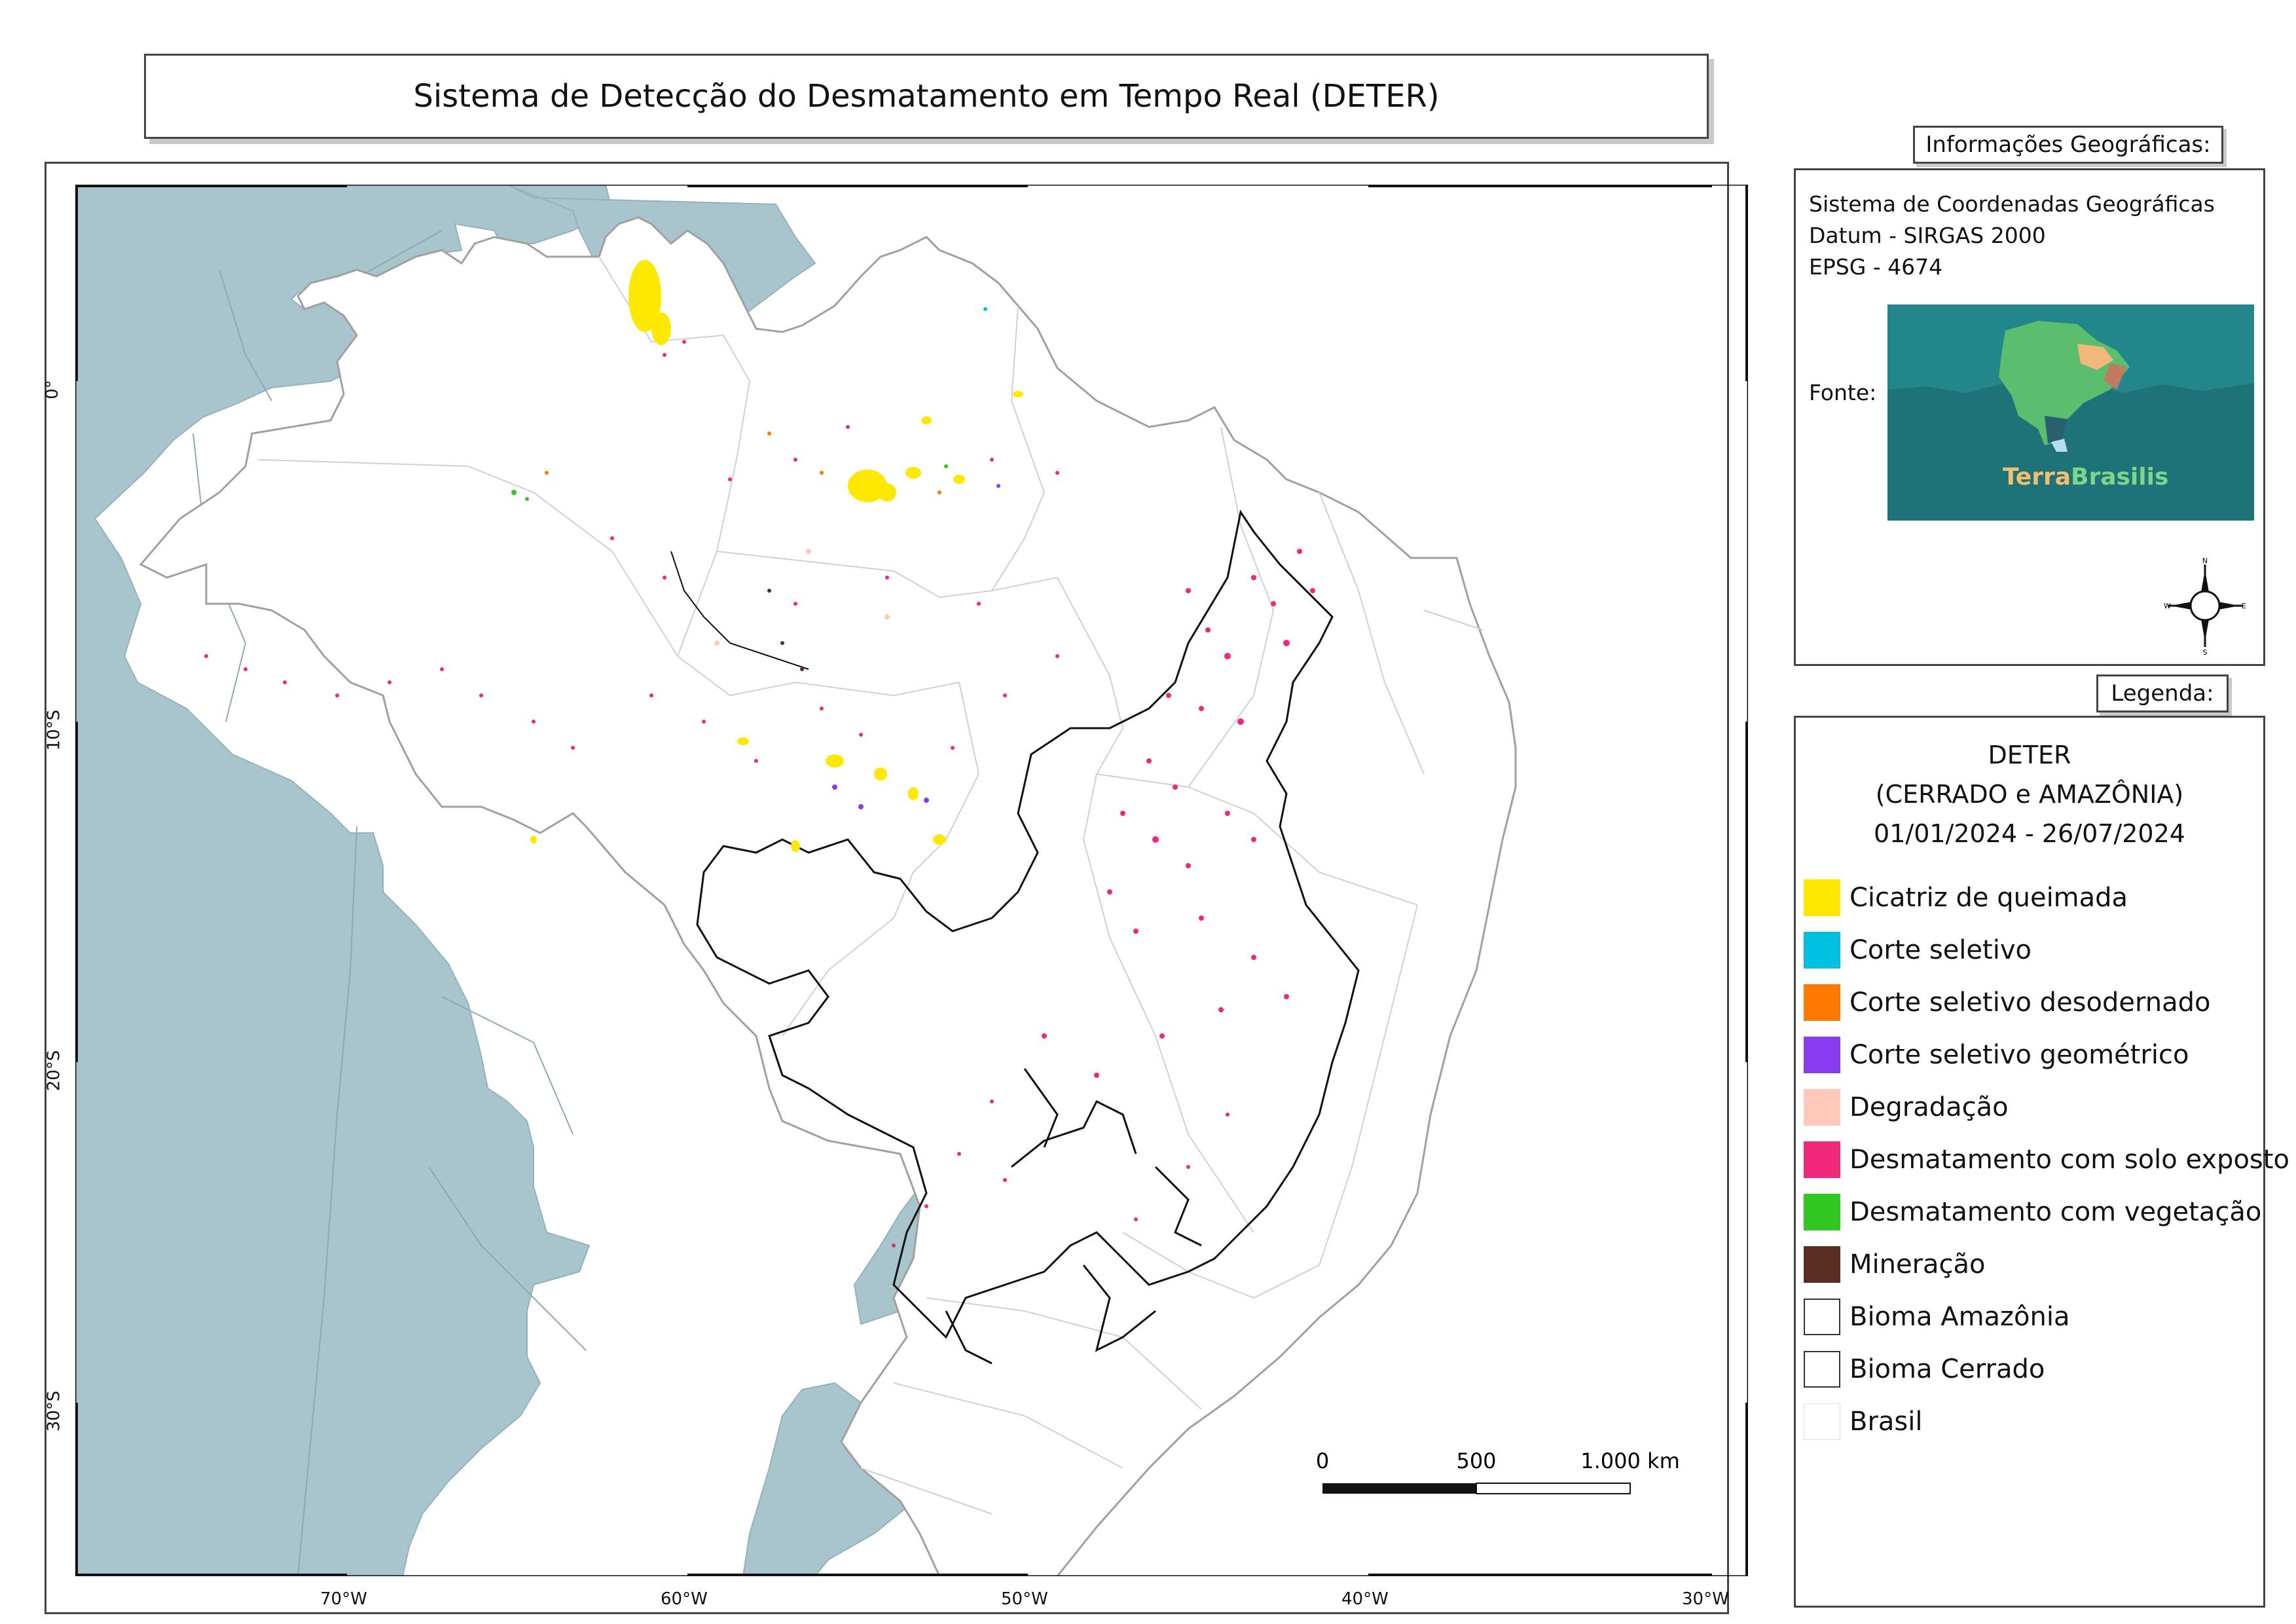 This screenshot has width=2296, height=1624. What do you see at coordinates (2205, 606) in the screenshot?
I see `compass-rose-icon: N S E W` at bounding box center [2205, 606].